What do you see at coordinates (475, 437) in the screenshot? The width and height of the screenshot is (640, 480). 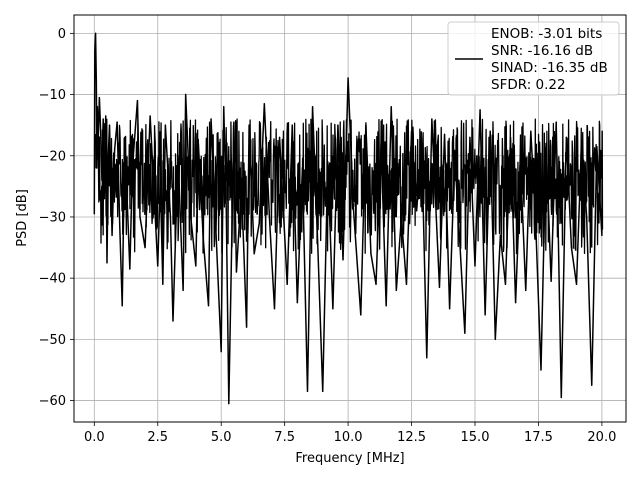 I see `x-tick-label: 15.0` at bounding box center [475, 437].